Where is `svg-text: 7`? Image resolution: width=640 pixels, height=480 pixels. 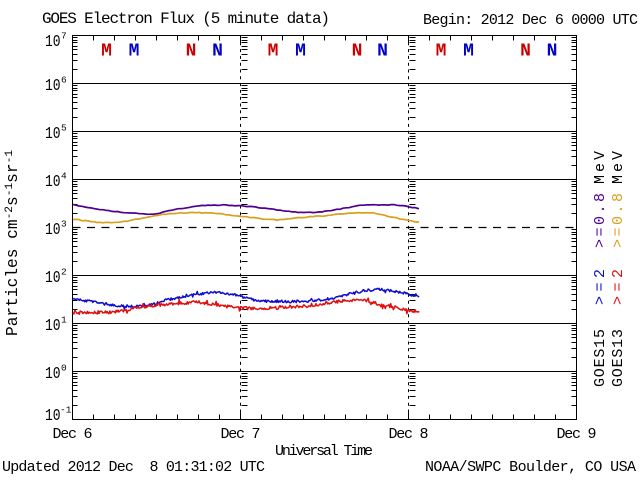
svg-text: 7 is located at coordinates (64, 36).